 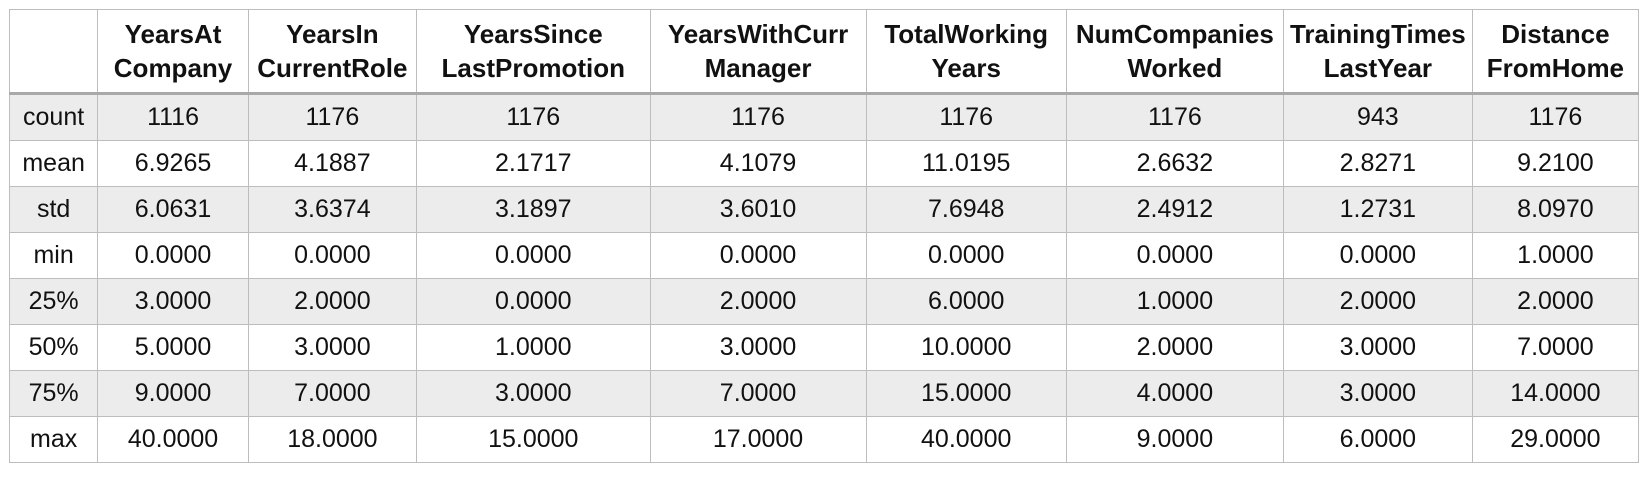 I want to click on value-cell: 1116, so click(x=173, y=117).